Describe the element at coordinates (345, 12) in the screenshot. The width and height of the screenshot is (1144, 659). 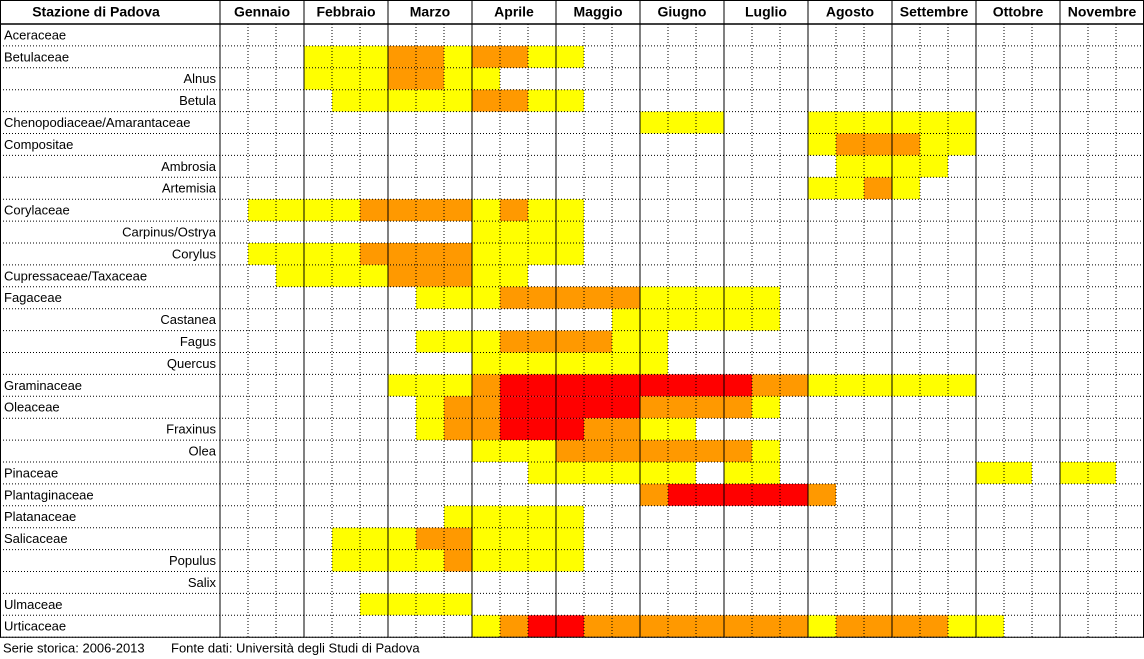
I see `month-header: Febbraio` at that location.